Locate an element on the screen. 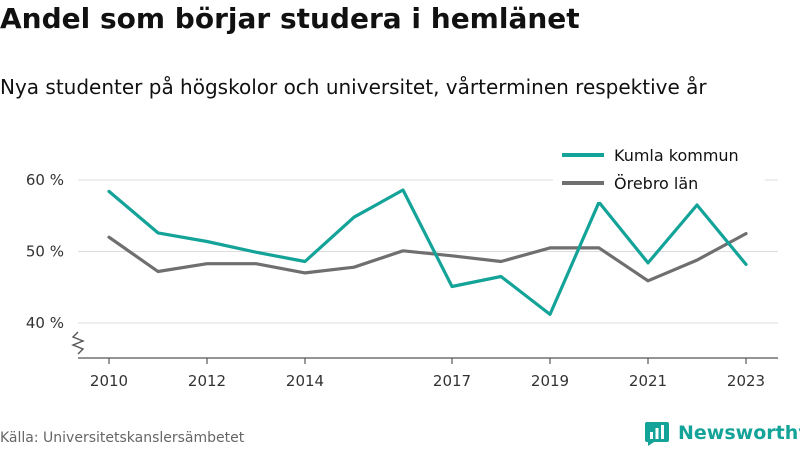 The height and width of the screenshot is (450, 800). y-tick-label: 60 % is located at coordinates (45, 180).